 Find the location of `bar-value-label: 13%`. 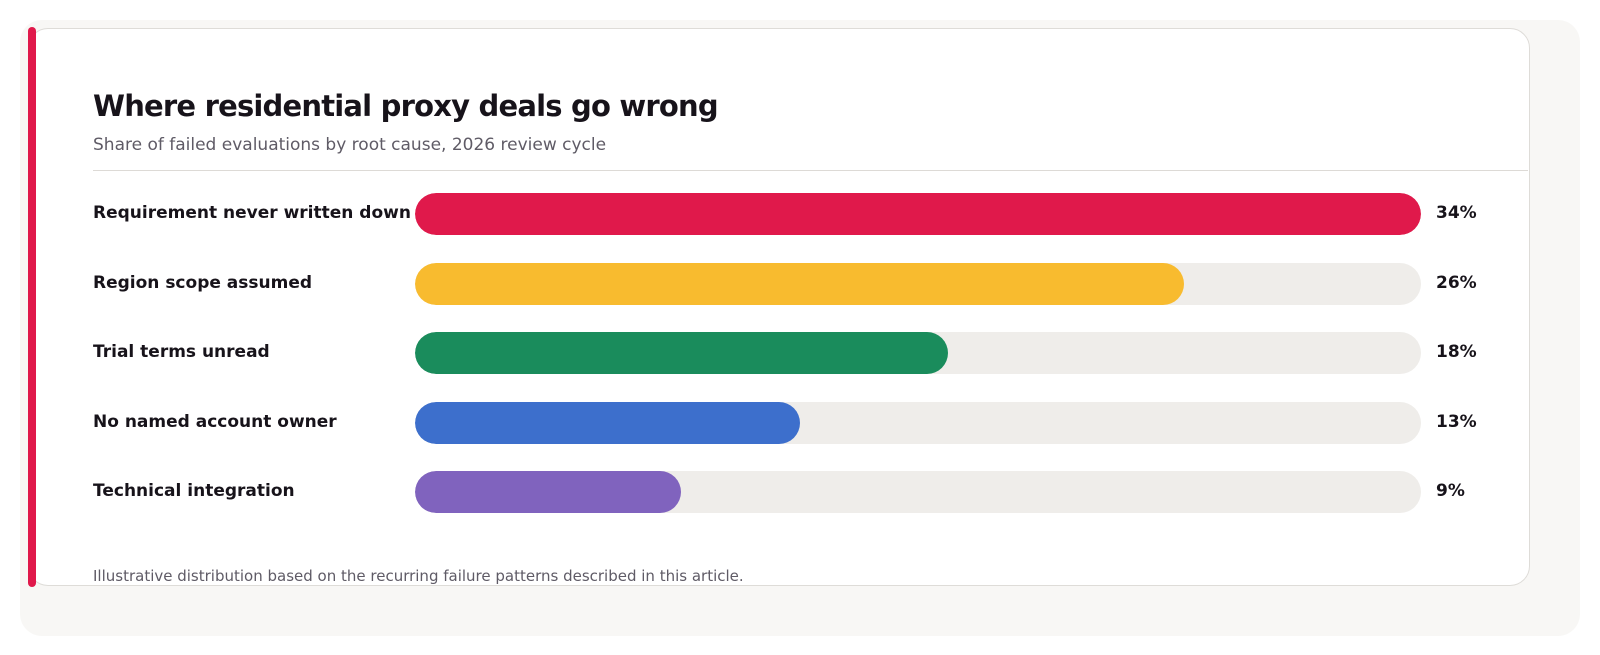

bar-value-label: 13% is located at coordinates (1456, 421).